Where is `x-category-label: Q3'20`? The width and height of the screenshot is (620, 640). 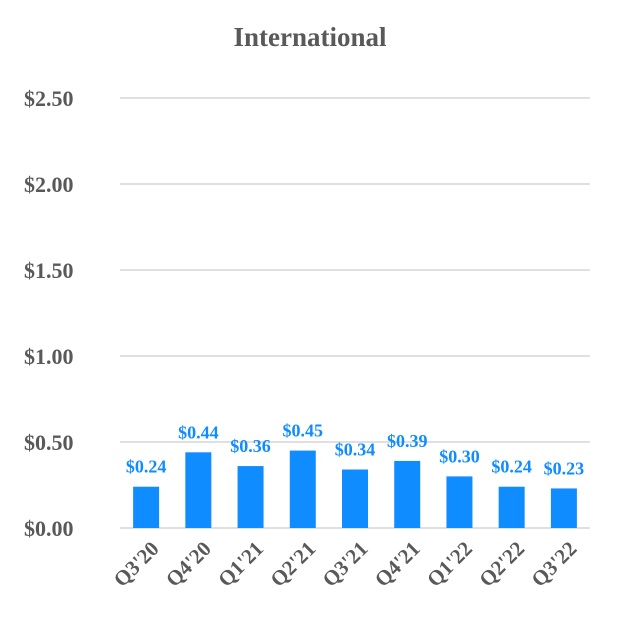 x-category-label: Q3'20 is located at coordinates (136, 564).